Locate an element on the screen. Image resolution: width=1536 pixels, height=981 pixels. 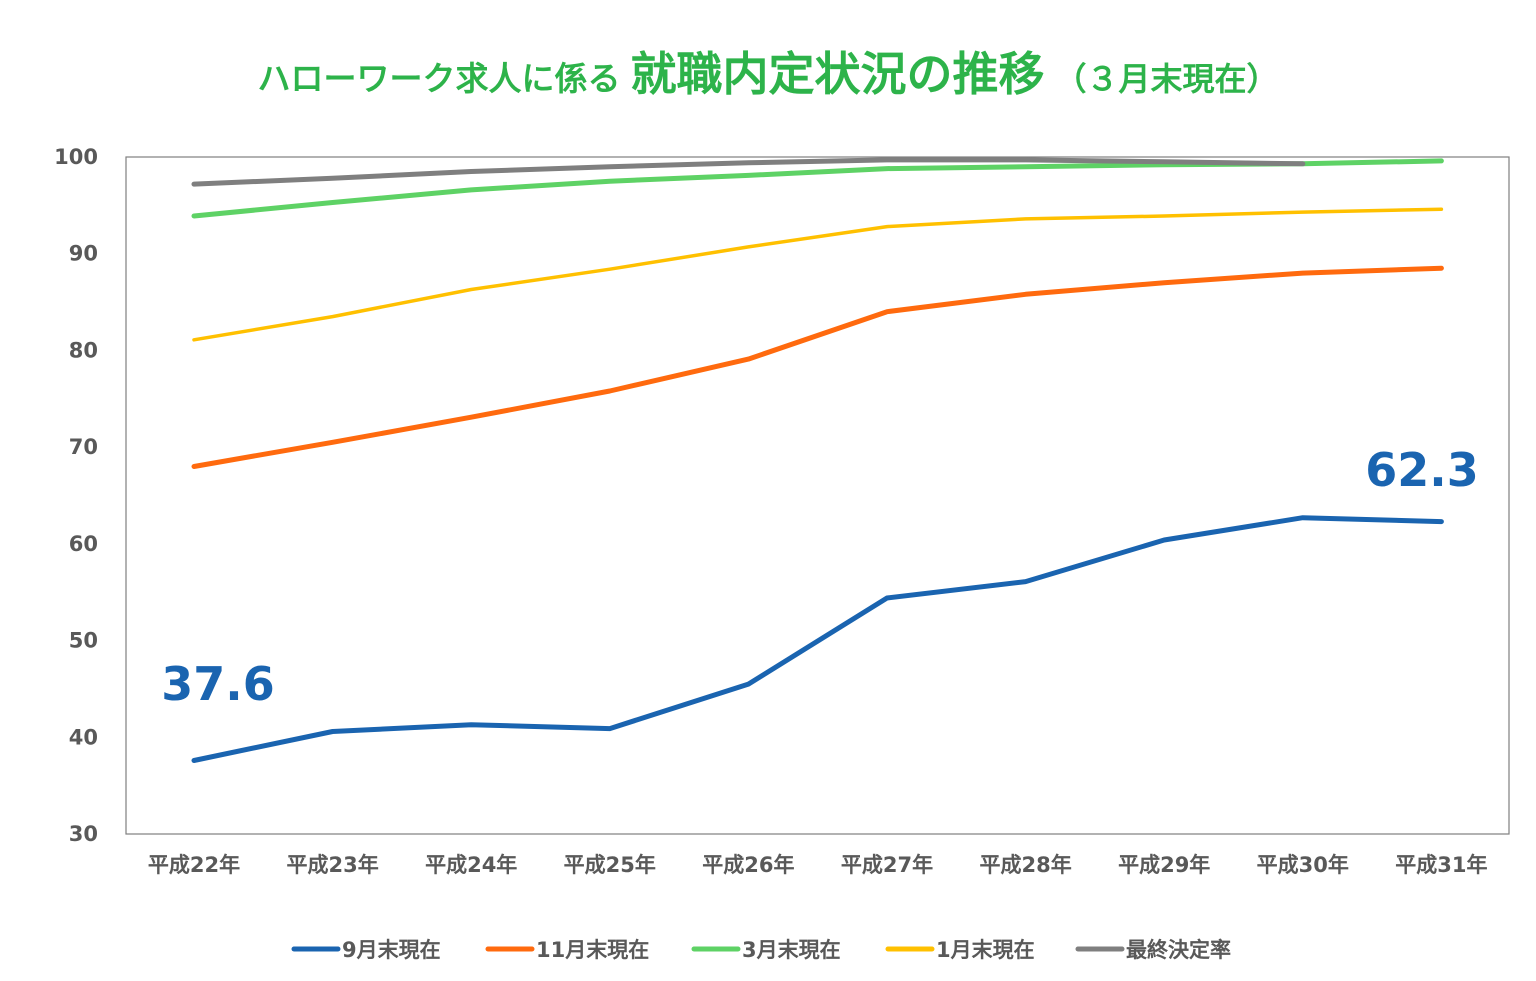
x-tick-label: 平成23年 is located at coordinates (332, 865).